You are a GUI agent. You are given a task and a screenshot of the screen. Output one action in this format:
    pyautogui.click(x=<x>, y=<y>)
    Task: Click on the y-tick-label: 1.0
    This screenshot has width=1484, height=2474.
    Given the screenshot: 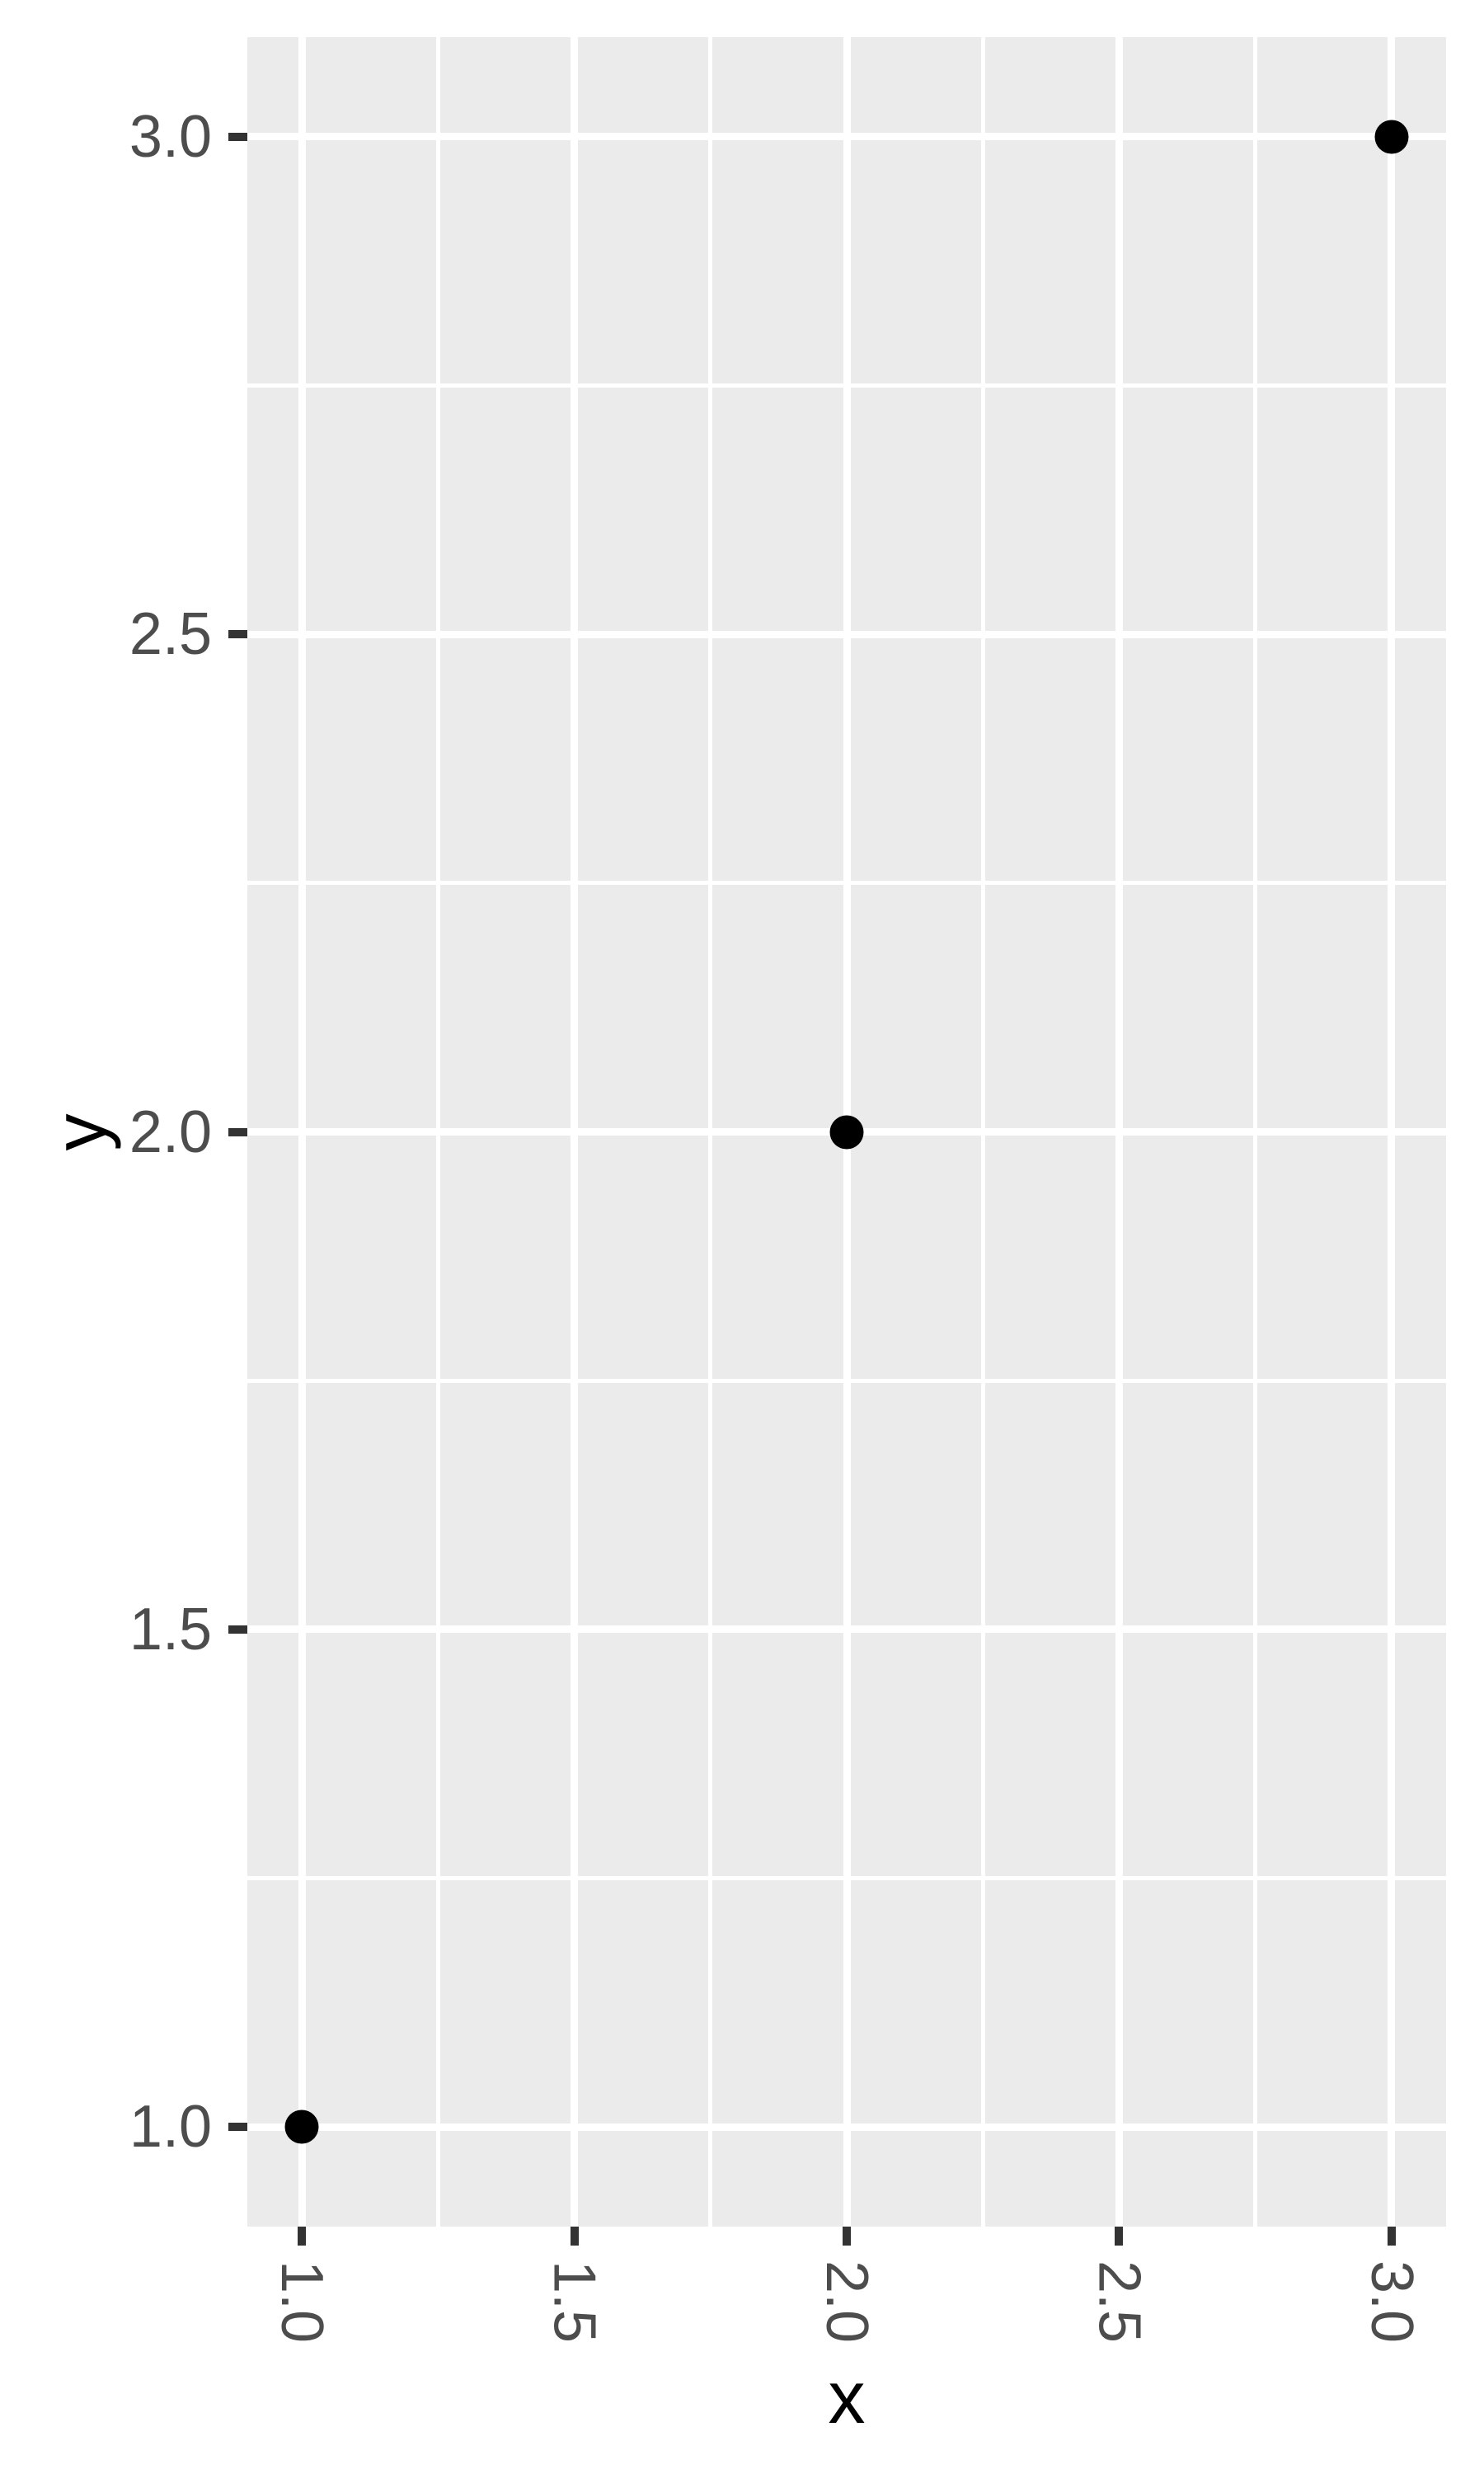 What is the action you would take?
    pyautogui.click(x=170, y=2127)
    